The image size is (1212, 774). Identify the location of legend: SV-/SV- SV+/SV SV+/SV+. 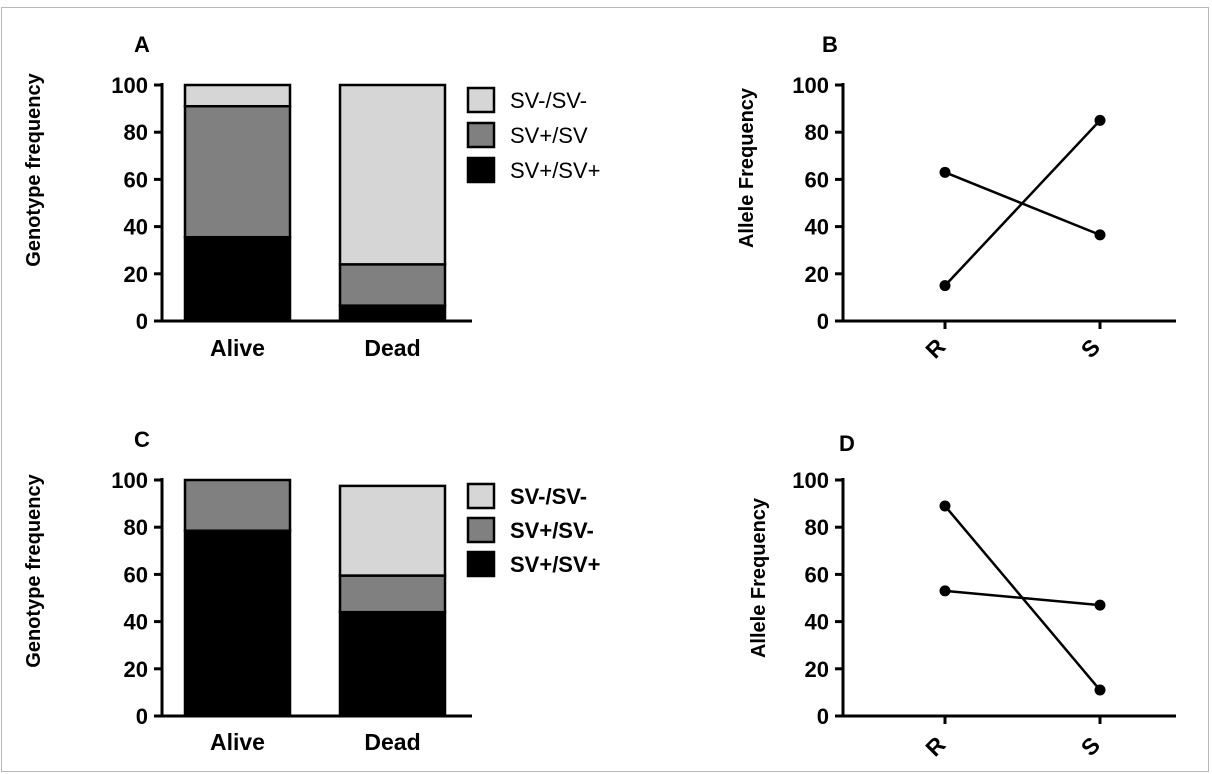
(533, 135).